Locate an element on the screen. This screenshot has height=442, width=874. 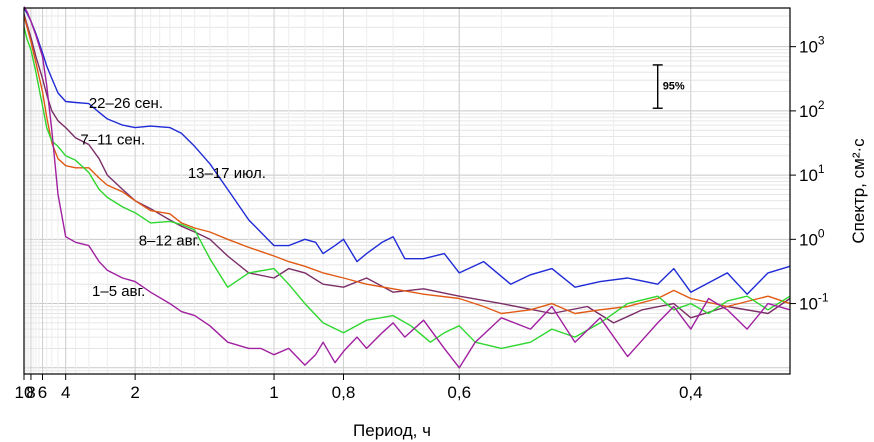
y-tick-label: 10³ is located at coordinates (812, 45).